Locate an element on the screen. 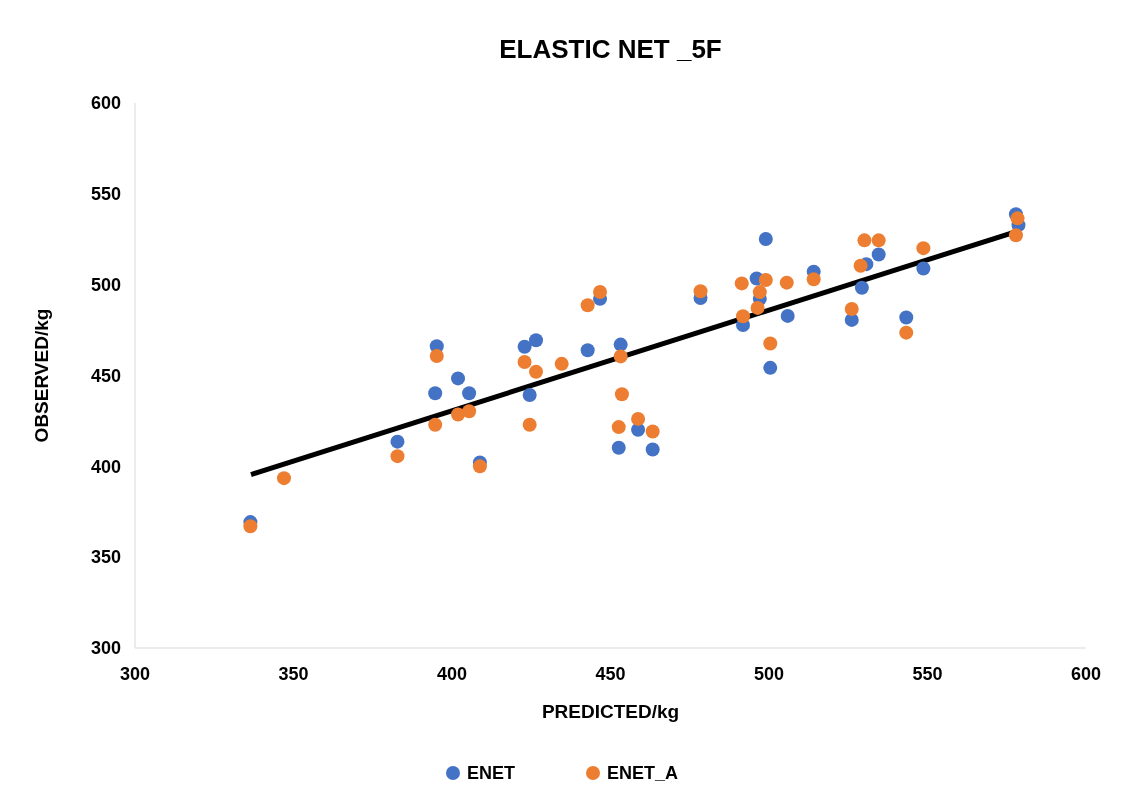 This screenshot has width=1124, height=802. x-tick-label: 350 is located at coordinates (293, 674).